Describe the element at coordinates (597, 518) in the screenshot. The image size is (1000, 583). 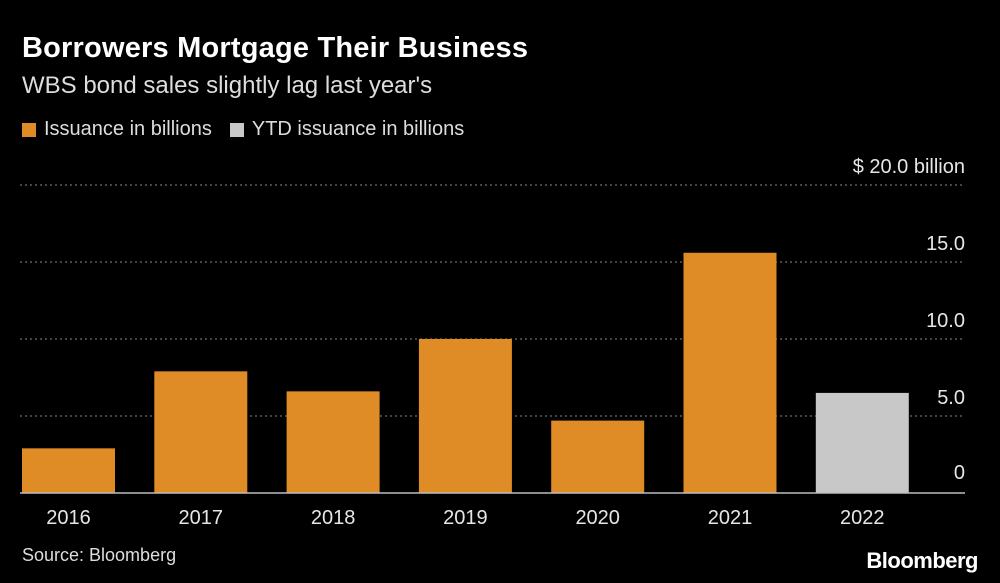
I see `x-tick-label-2020: 2020` at that location.